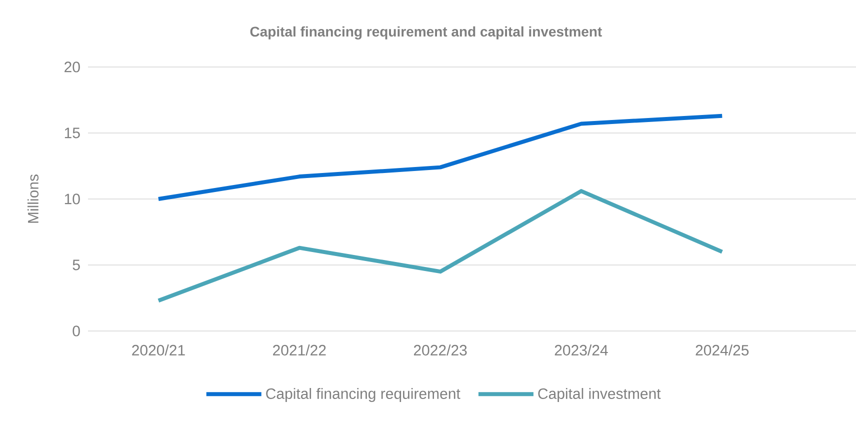  What do you see at coordinates (72, 133) in the screenshot?
I see `y-tick-label: 15` at bounding box center [72, 133].